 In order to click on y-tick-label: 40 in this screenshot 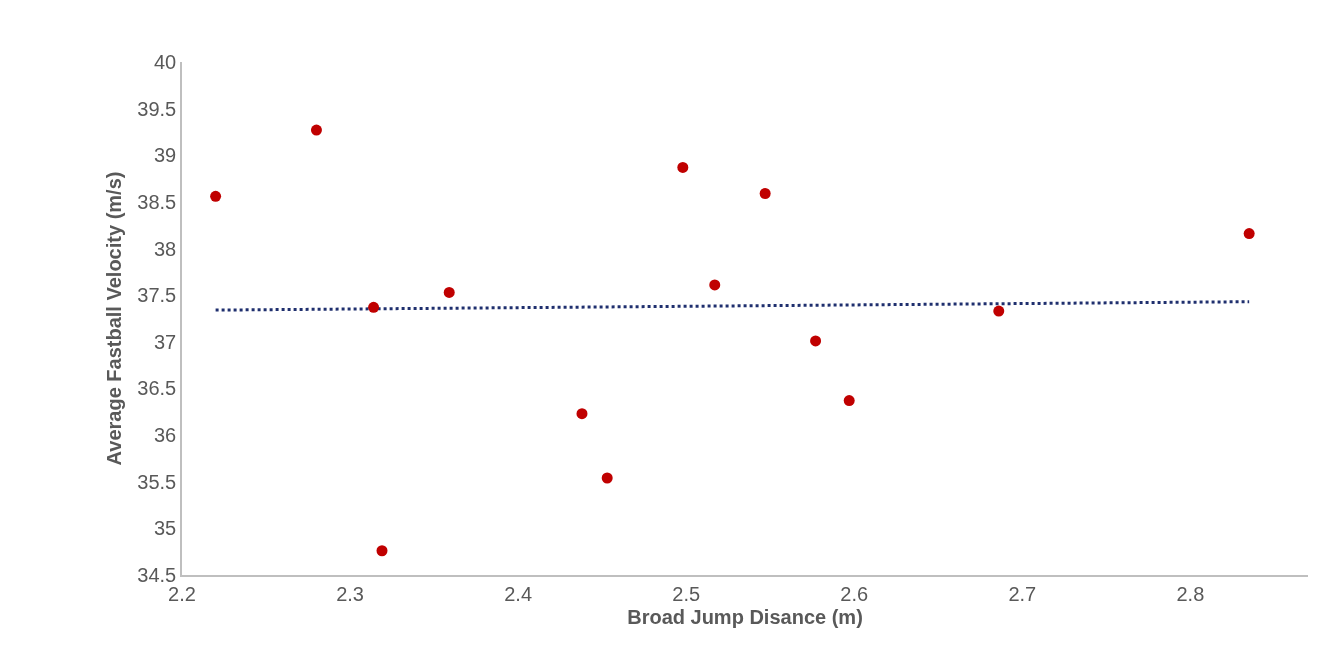, I will do `click(165, 62)`.